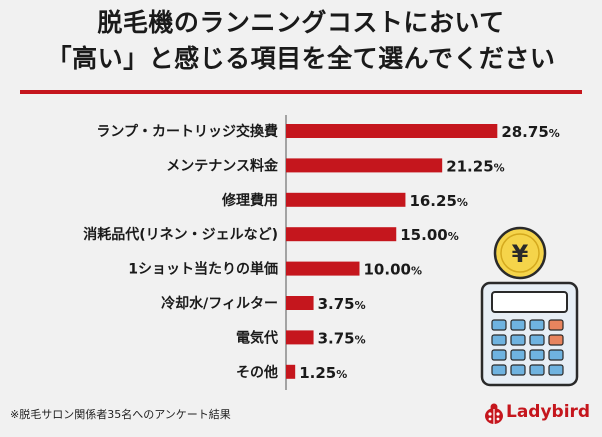  I want to click on value-number: 1.25, so click(317, 373).